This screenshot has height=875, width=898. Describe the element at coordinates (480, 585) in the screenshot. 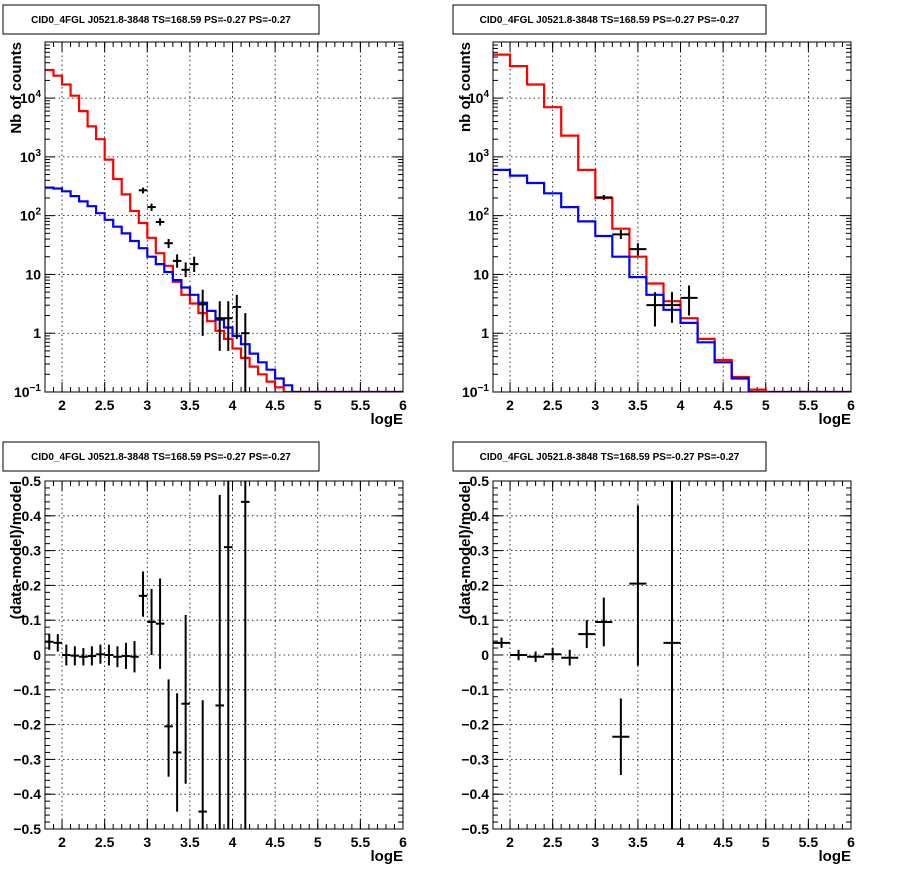

I see `y-tick-label: 0.2` at that location.